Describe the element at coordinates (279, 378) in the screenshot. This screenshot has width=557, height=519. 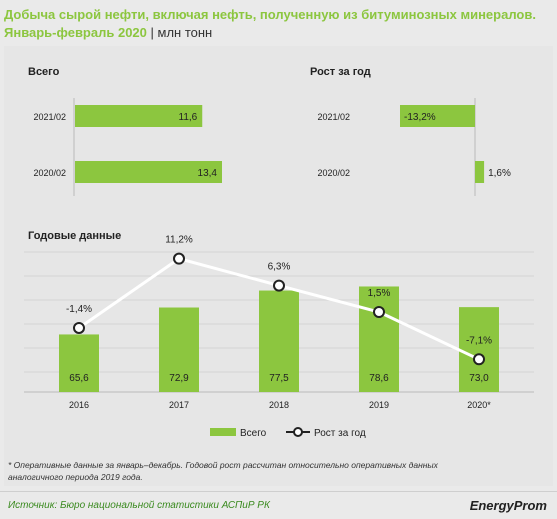
I see `annual-value-label: 77,5` at that location.